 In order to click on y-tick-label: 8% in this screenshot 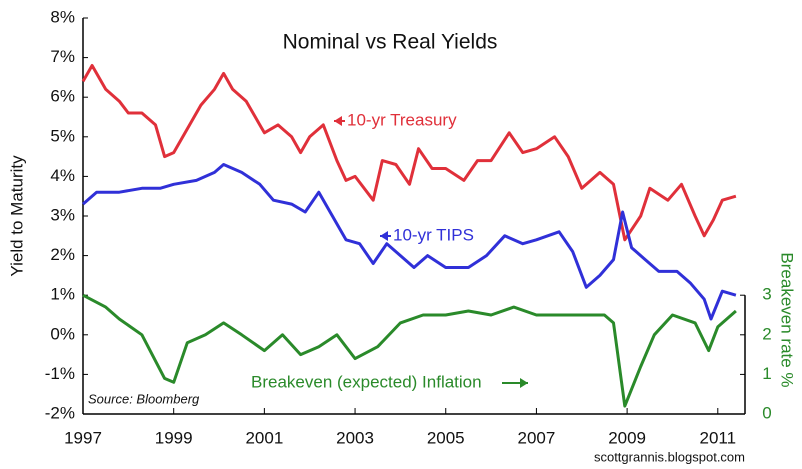, I will do `click(62, 16)`.